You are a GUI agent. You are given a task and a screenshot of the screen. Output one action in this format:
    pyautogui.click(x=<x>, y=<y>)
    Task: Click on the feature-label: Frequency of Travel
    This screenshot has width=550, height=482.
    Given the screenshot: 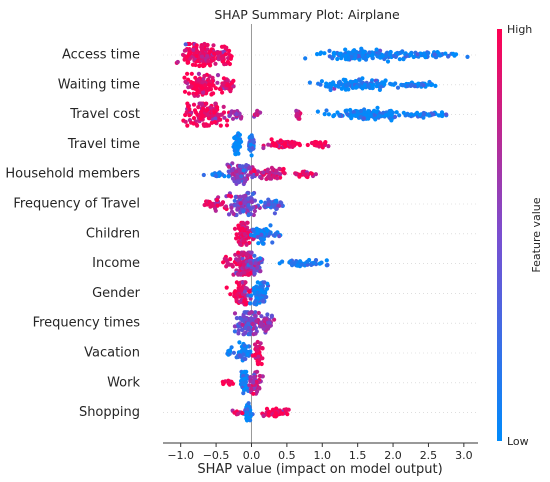 What is the action you would take?
    pyautogui.click(x=76, y=204)
    